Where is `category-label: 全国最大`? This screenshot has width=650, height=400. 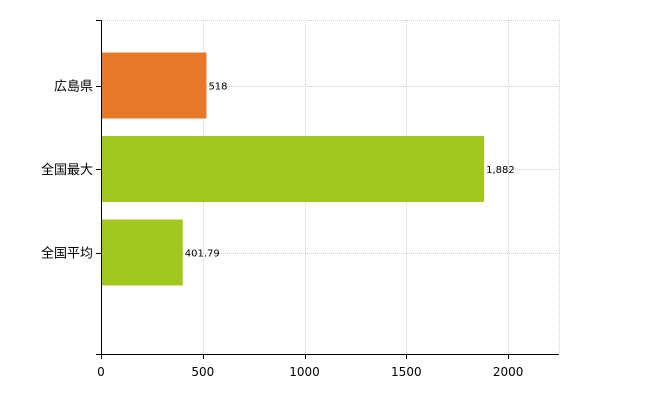
category-label: 全国最大 is located at coordinates (67, 170).